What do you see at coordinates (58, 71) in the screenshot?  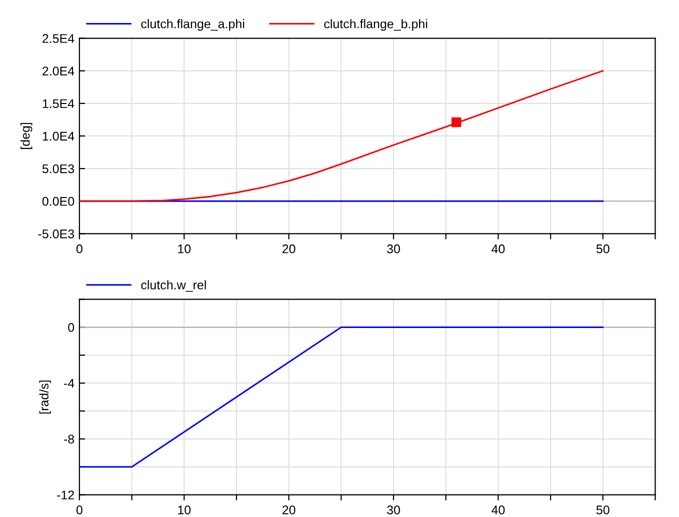 I see `y-tick-label: 2.0E4` at bounding box center [58, 71].